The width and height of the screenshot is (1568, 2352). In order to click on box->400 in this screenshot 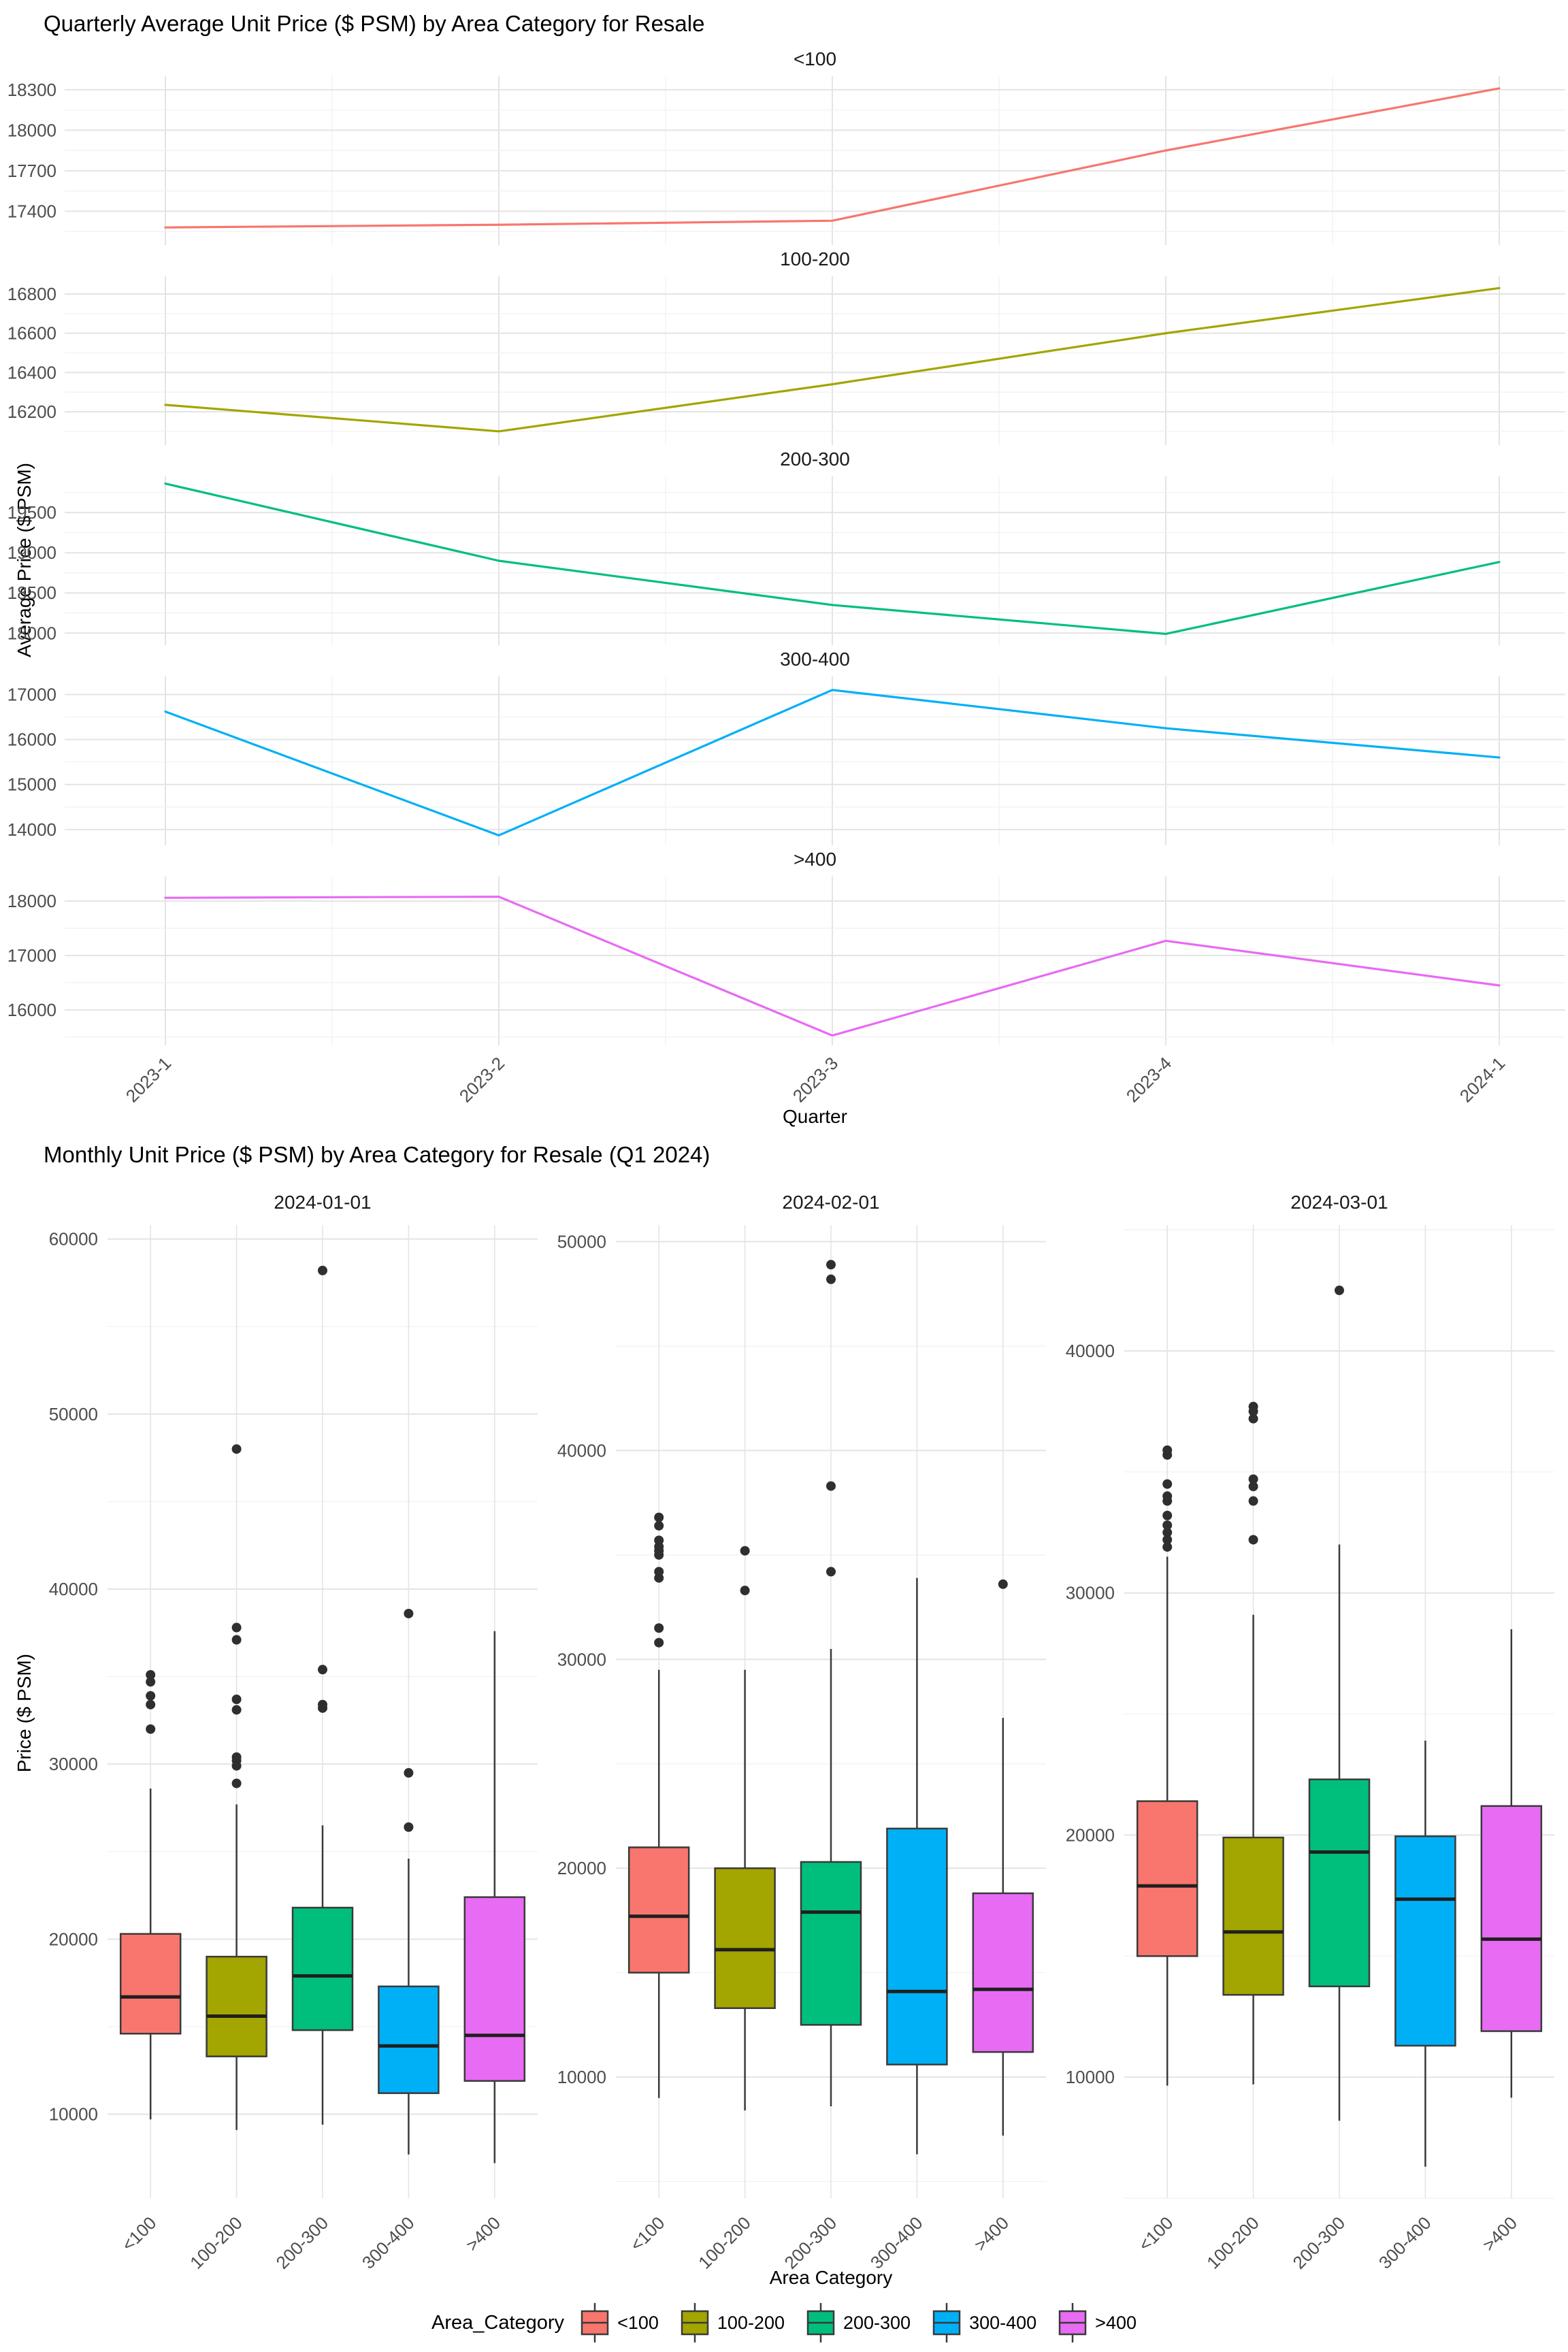, I will do `click(495, 1989)`.